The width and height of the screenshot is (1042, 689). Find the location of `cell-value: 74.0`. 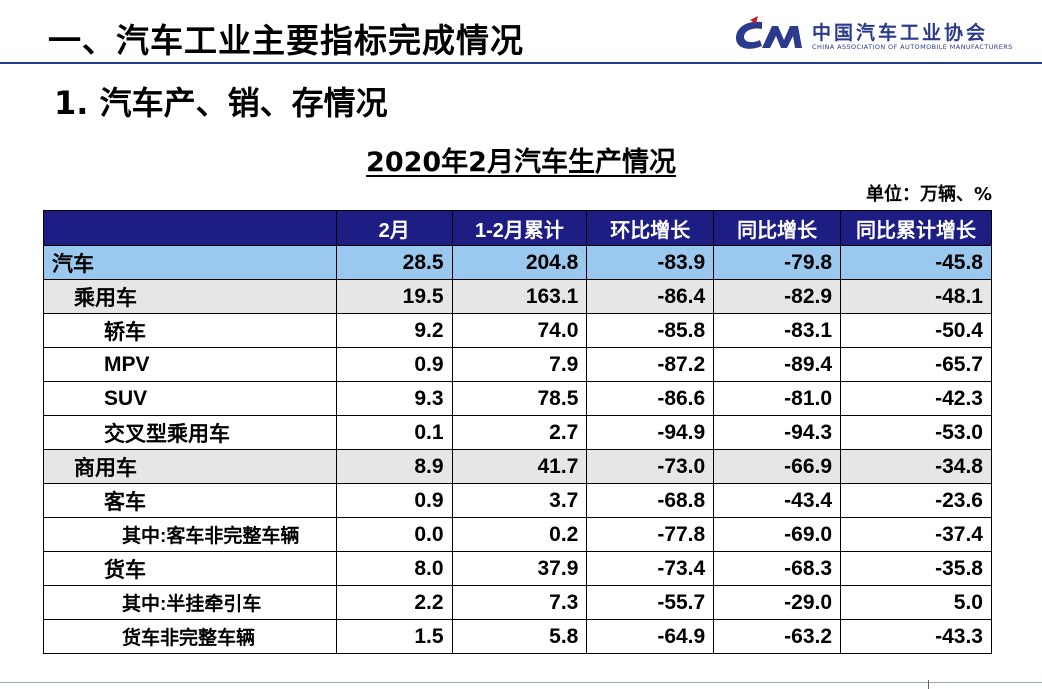

cell-value: 74.0 is located at coordinates (519, 330).